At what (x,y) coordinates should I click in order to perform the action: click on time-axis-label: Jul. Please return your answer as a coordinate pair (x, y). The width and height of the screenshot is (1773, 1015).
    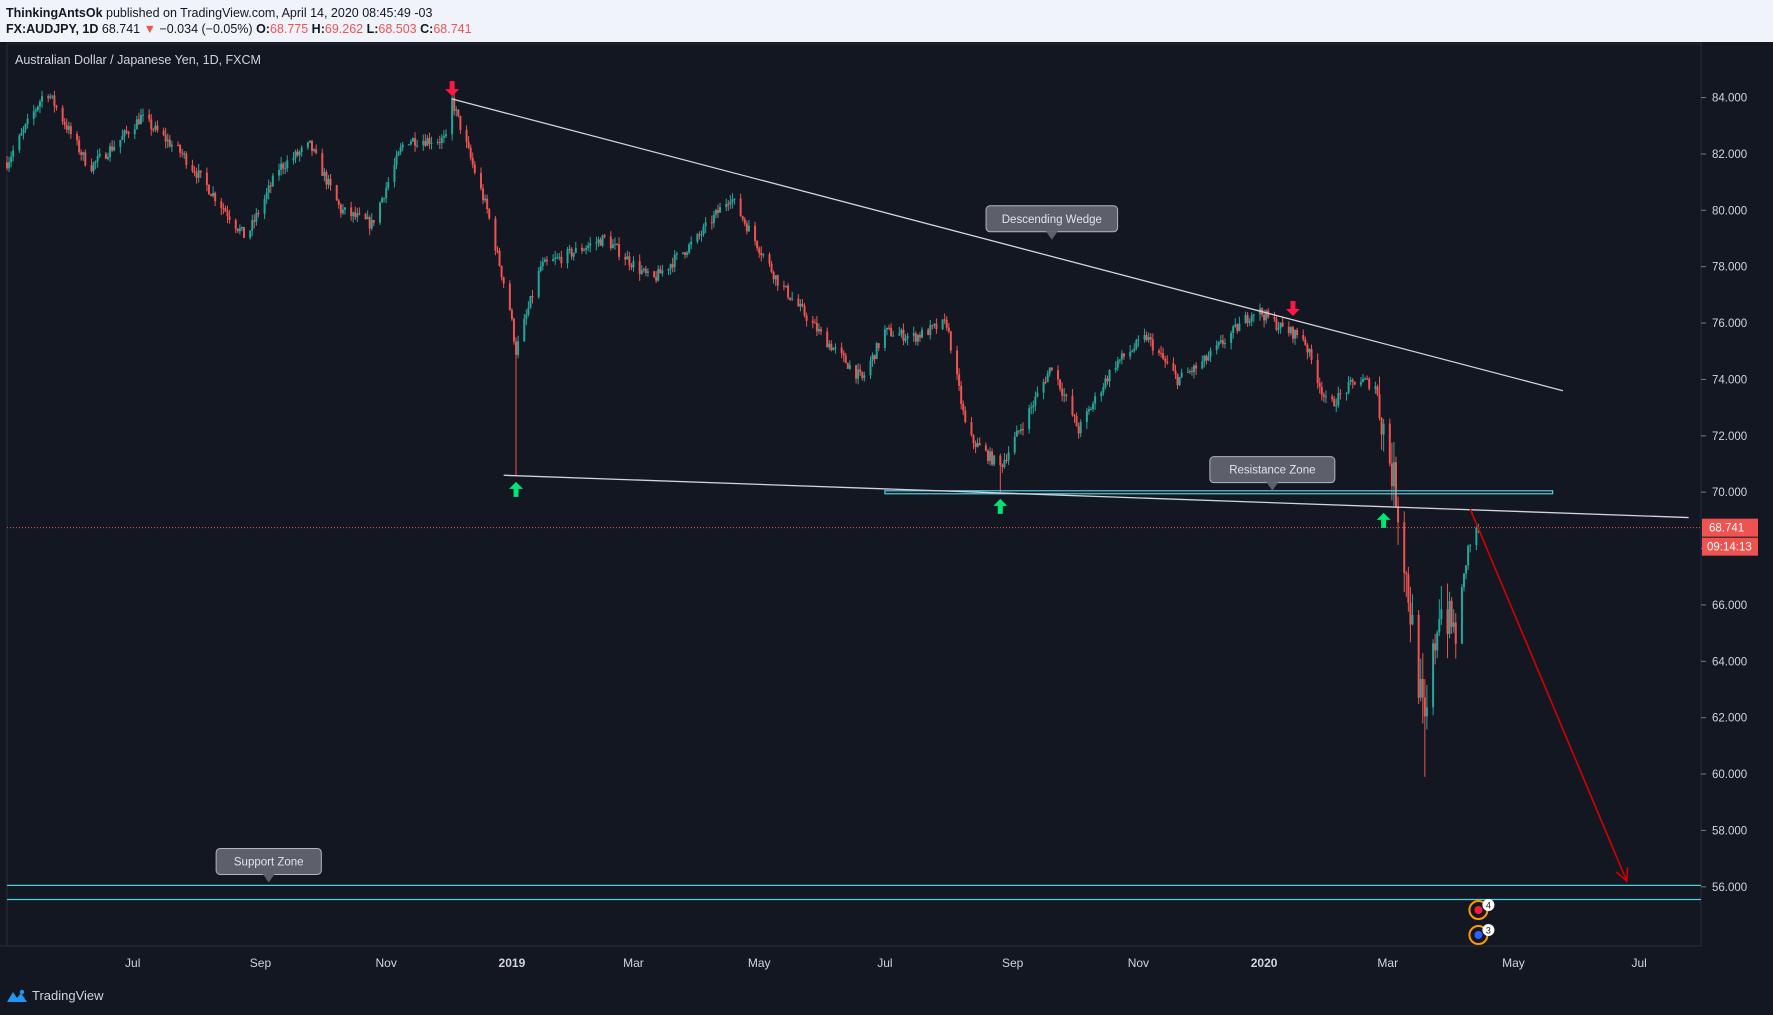
    Looking at the image, I should click on (1639, 963).